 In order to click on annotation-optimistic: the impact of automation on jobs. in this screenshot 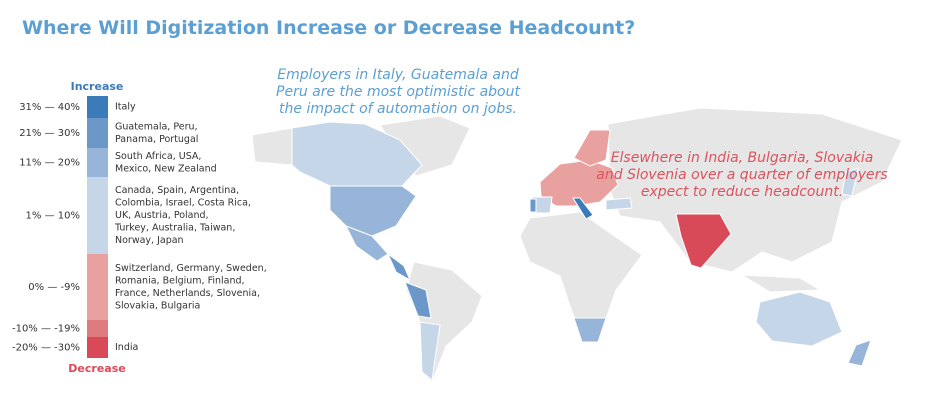, I will do `click(398, 109)`.